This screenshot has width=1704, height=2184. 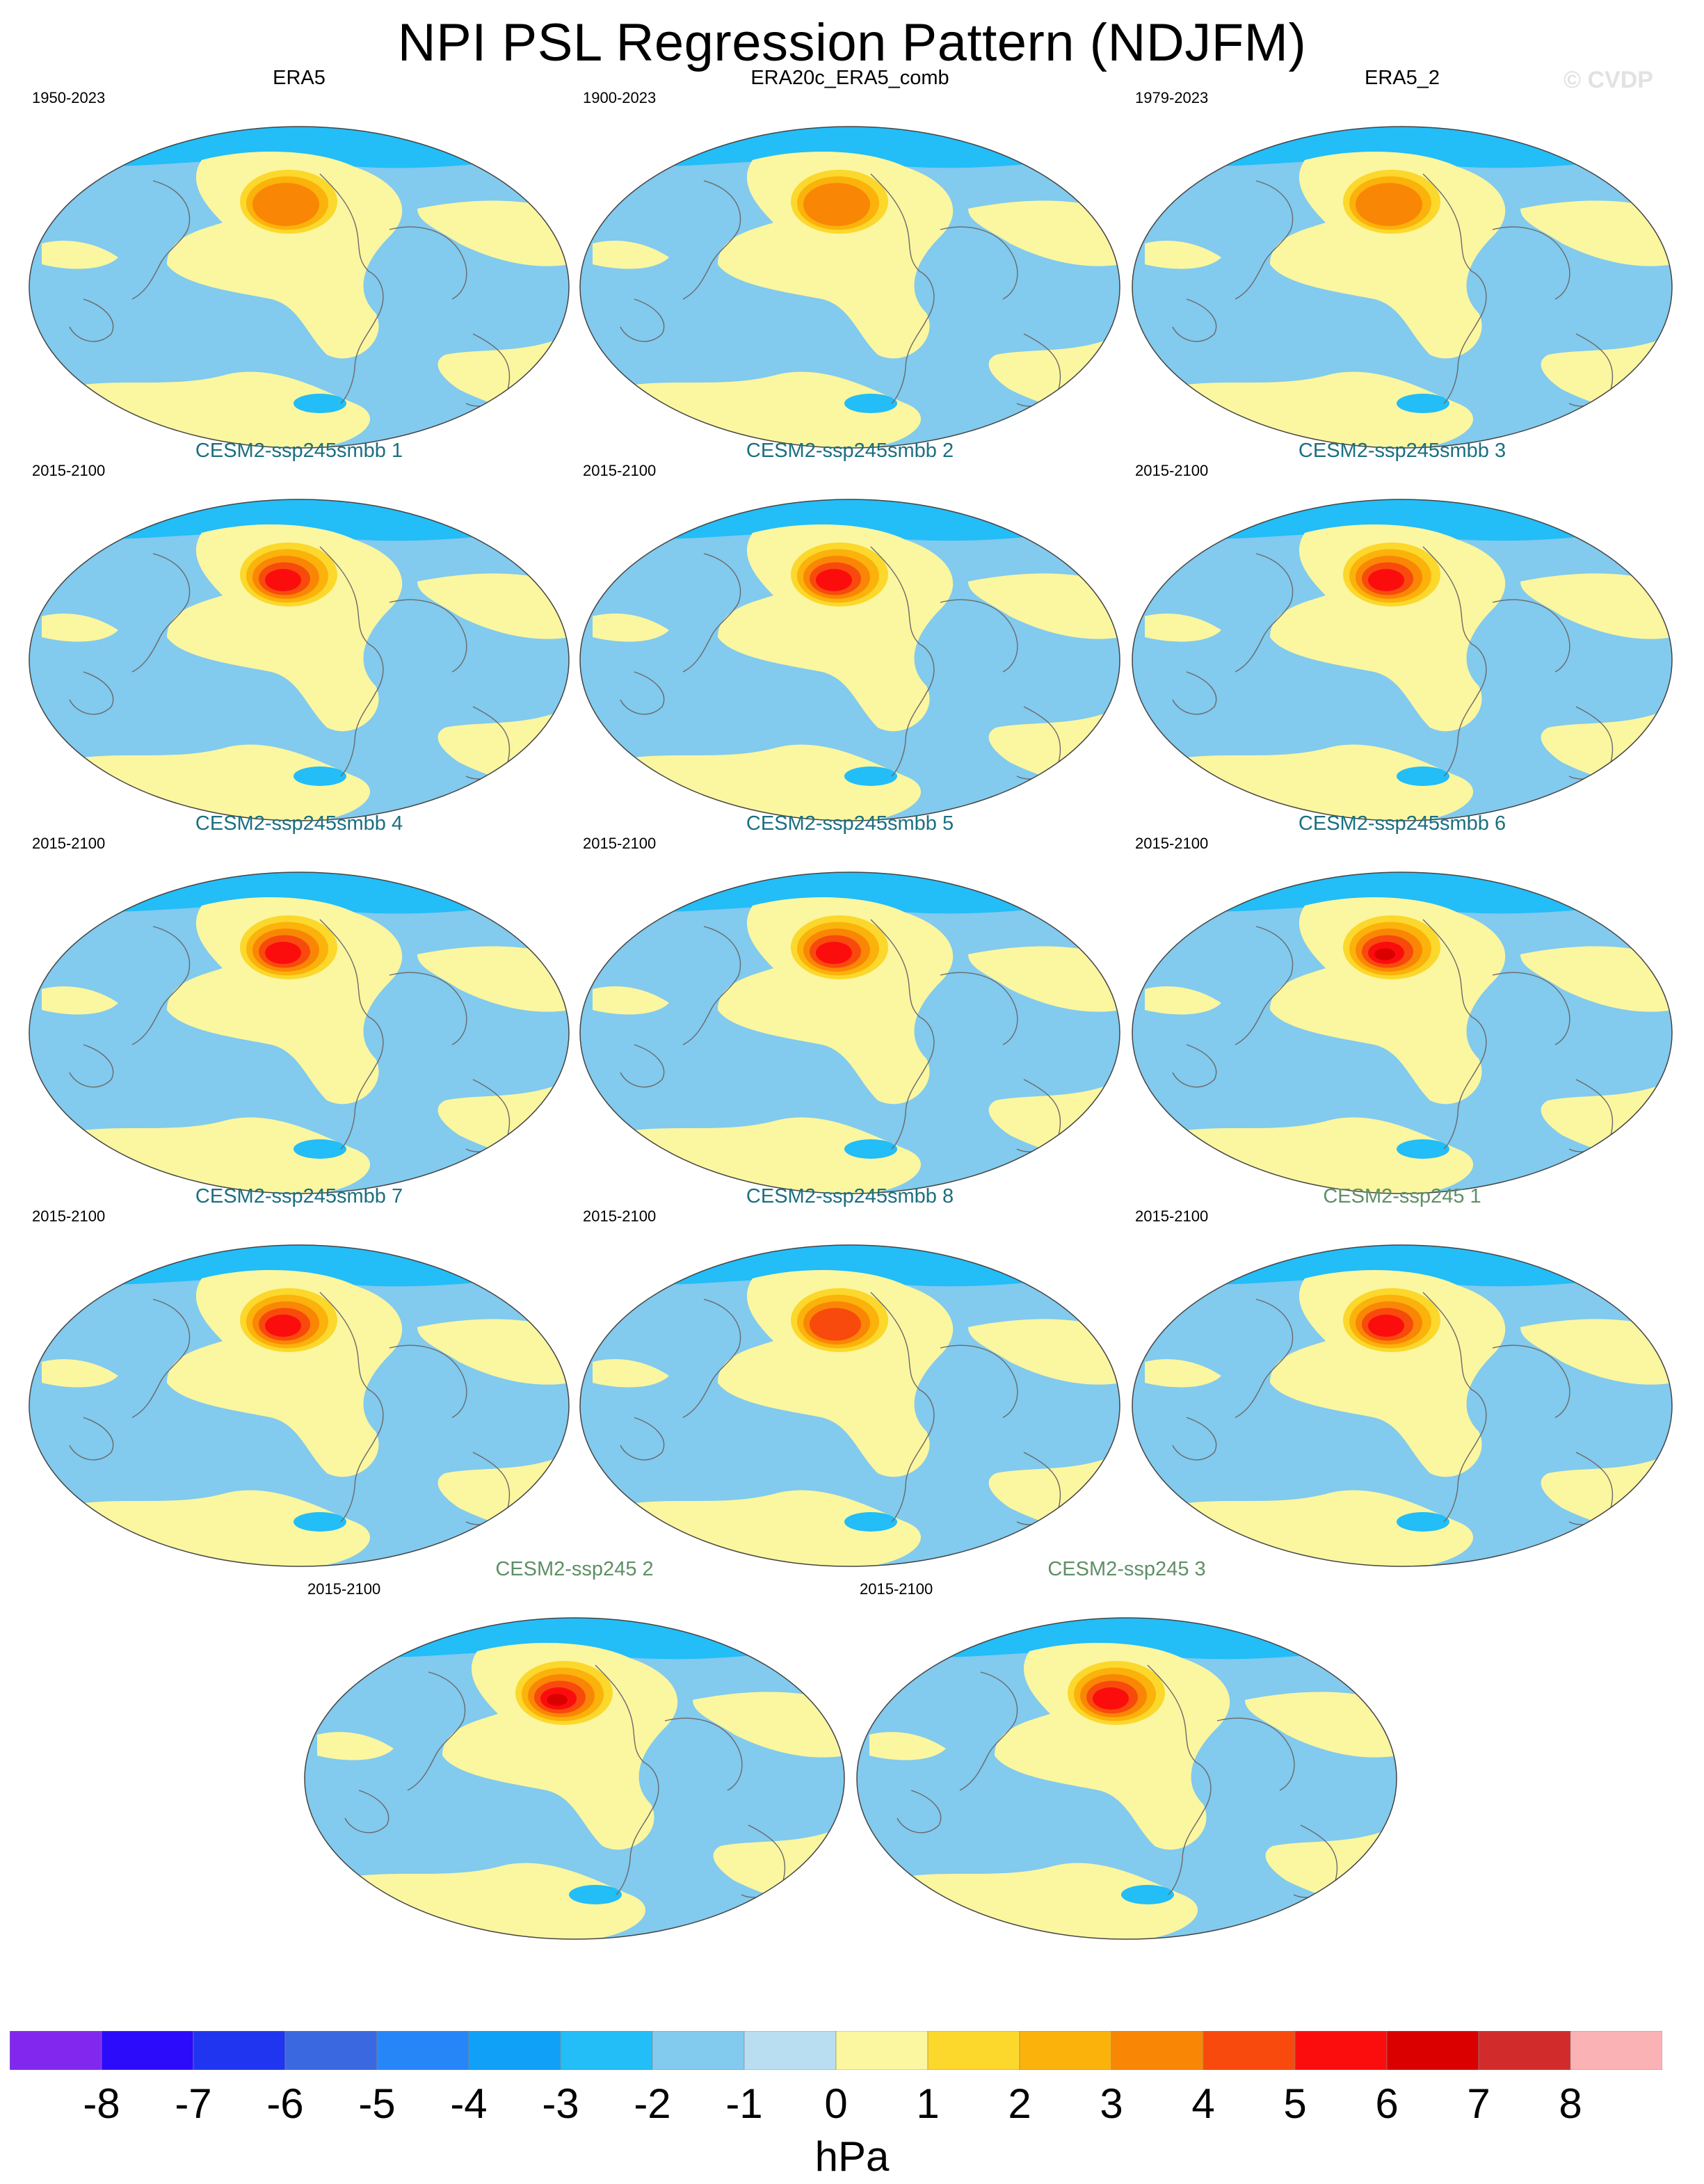 I want to click on colorbar-tick-label: -3, so click(x=560, y=2103).